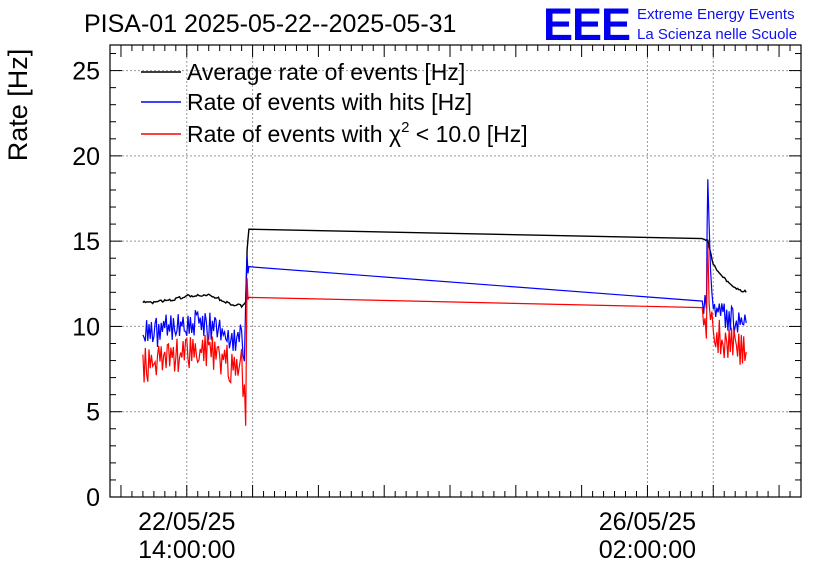 The width and height of the screenshot is (836, 572). Describe the element at coordinates (186, 550) in the screenshot. I see `x-tick-label-time: 14:00:00` at that location.